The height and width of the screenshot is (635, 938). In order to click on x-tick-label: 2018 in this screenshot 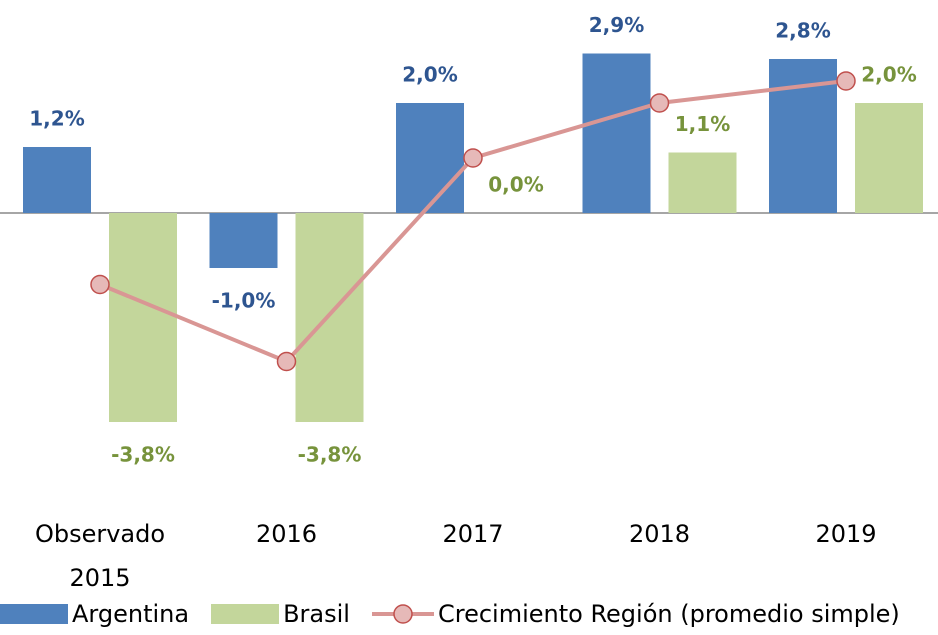, I will do `click(659, 534)`.